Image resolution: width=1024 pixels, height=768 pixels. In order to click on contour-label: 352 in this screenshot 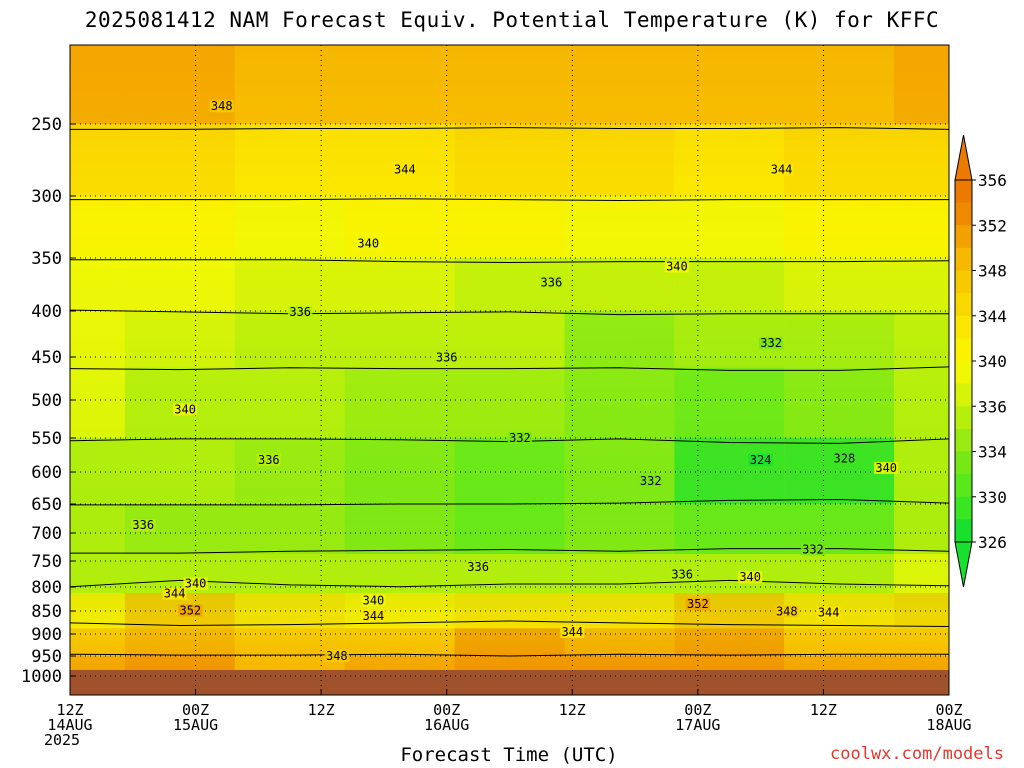, I will do `click(190, 610)`.